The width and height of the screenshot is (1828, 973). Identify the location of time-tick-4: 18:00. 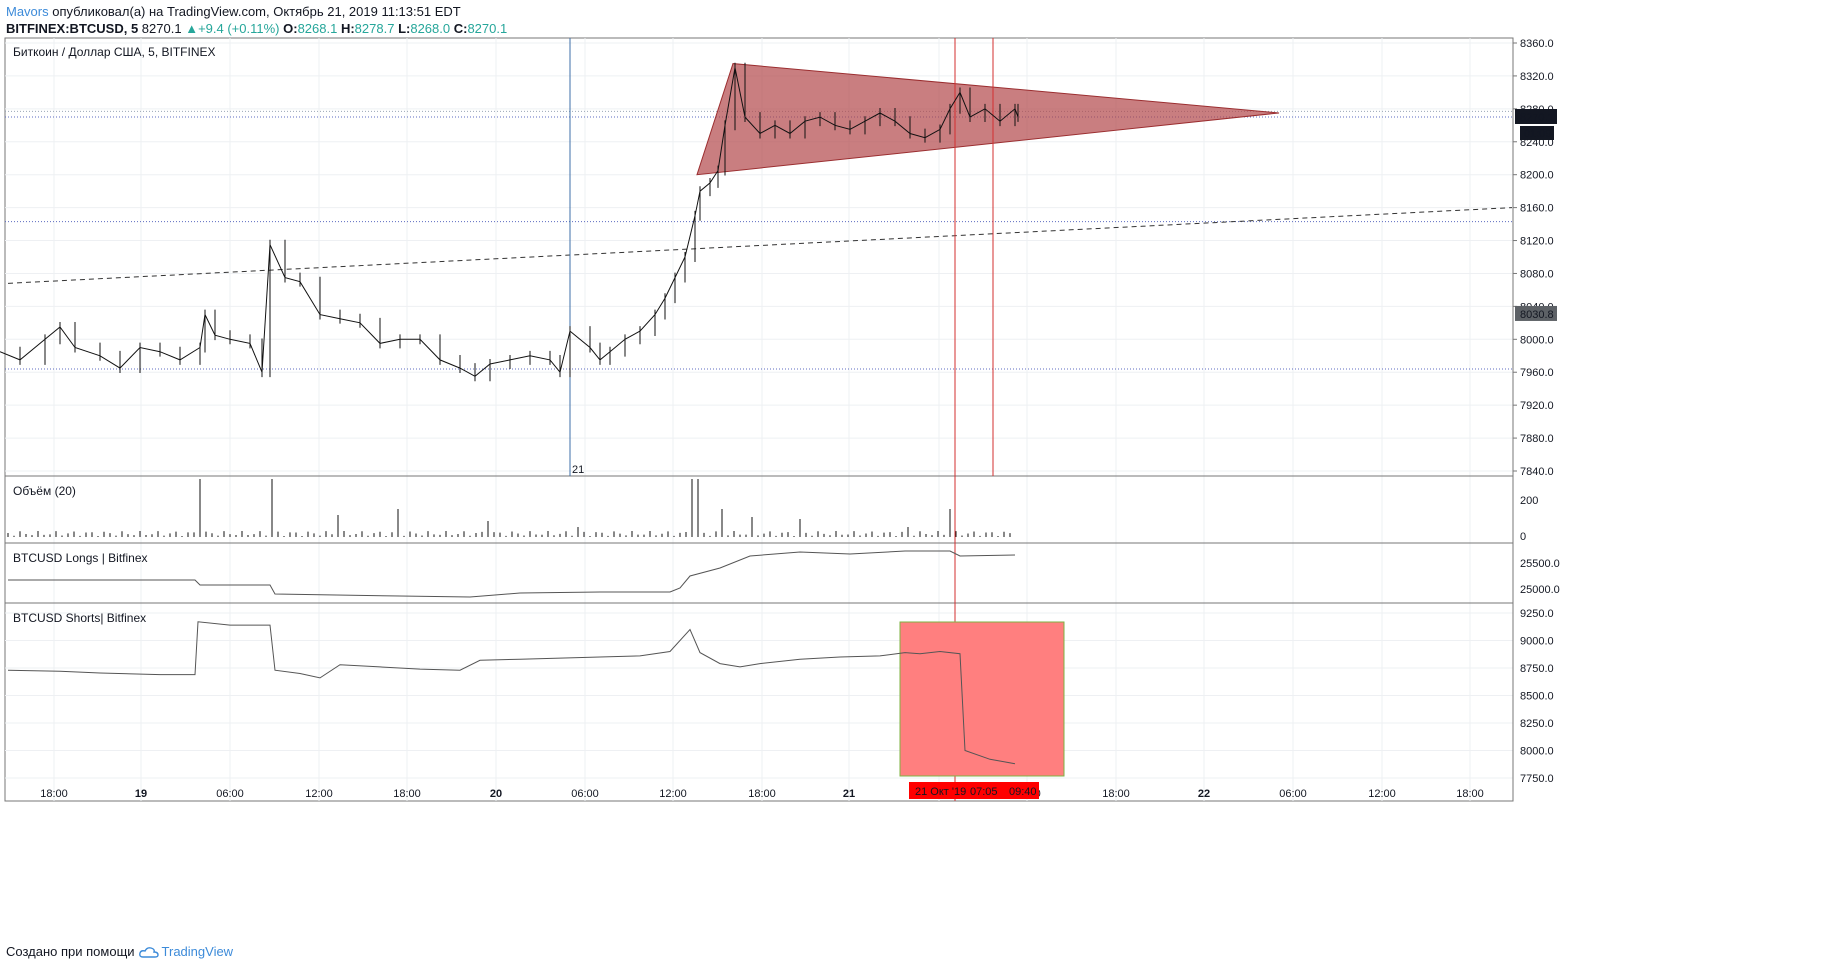
(407, 794).